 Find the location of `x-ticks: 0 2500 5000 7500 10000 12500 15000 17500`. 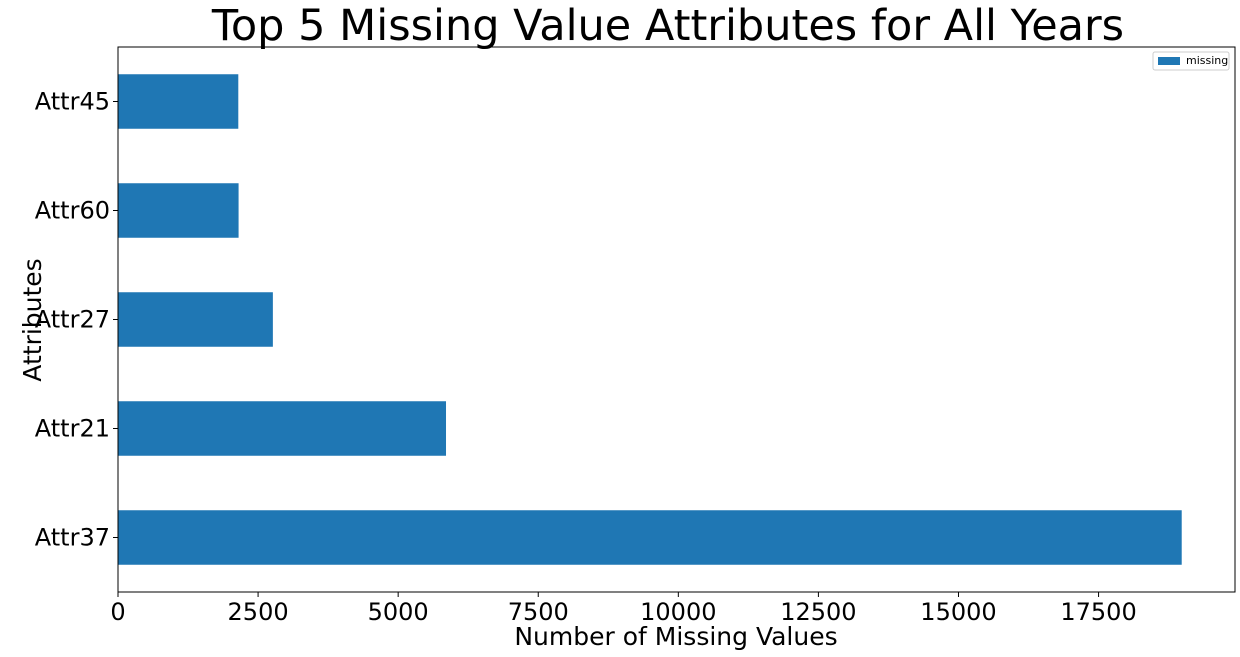

x-ticks: 0 2500 5000 7500 10000 12500 15000 17500 is located at coordinates (623, 609).